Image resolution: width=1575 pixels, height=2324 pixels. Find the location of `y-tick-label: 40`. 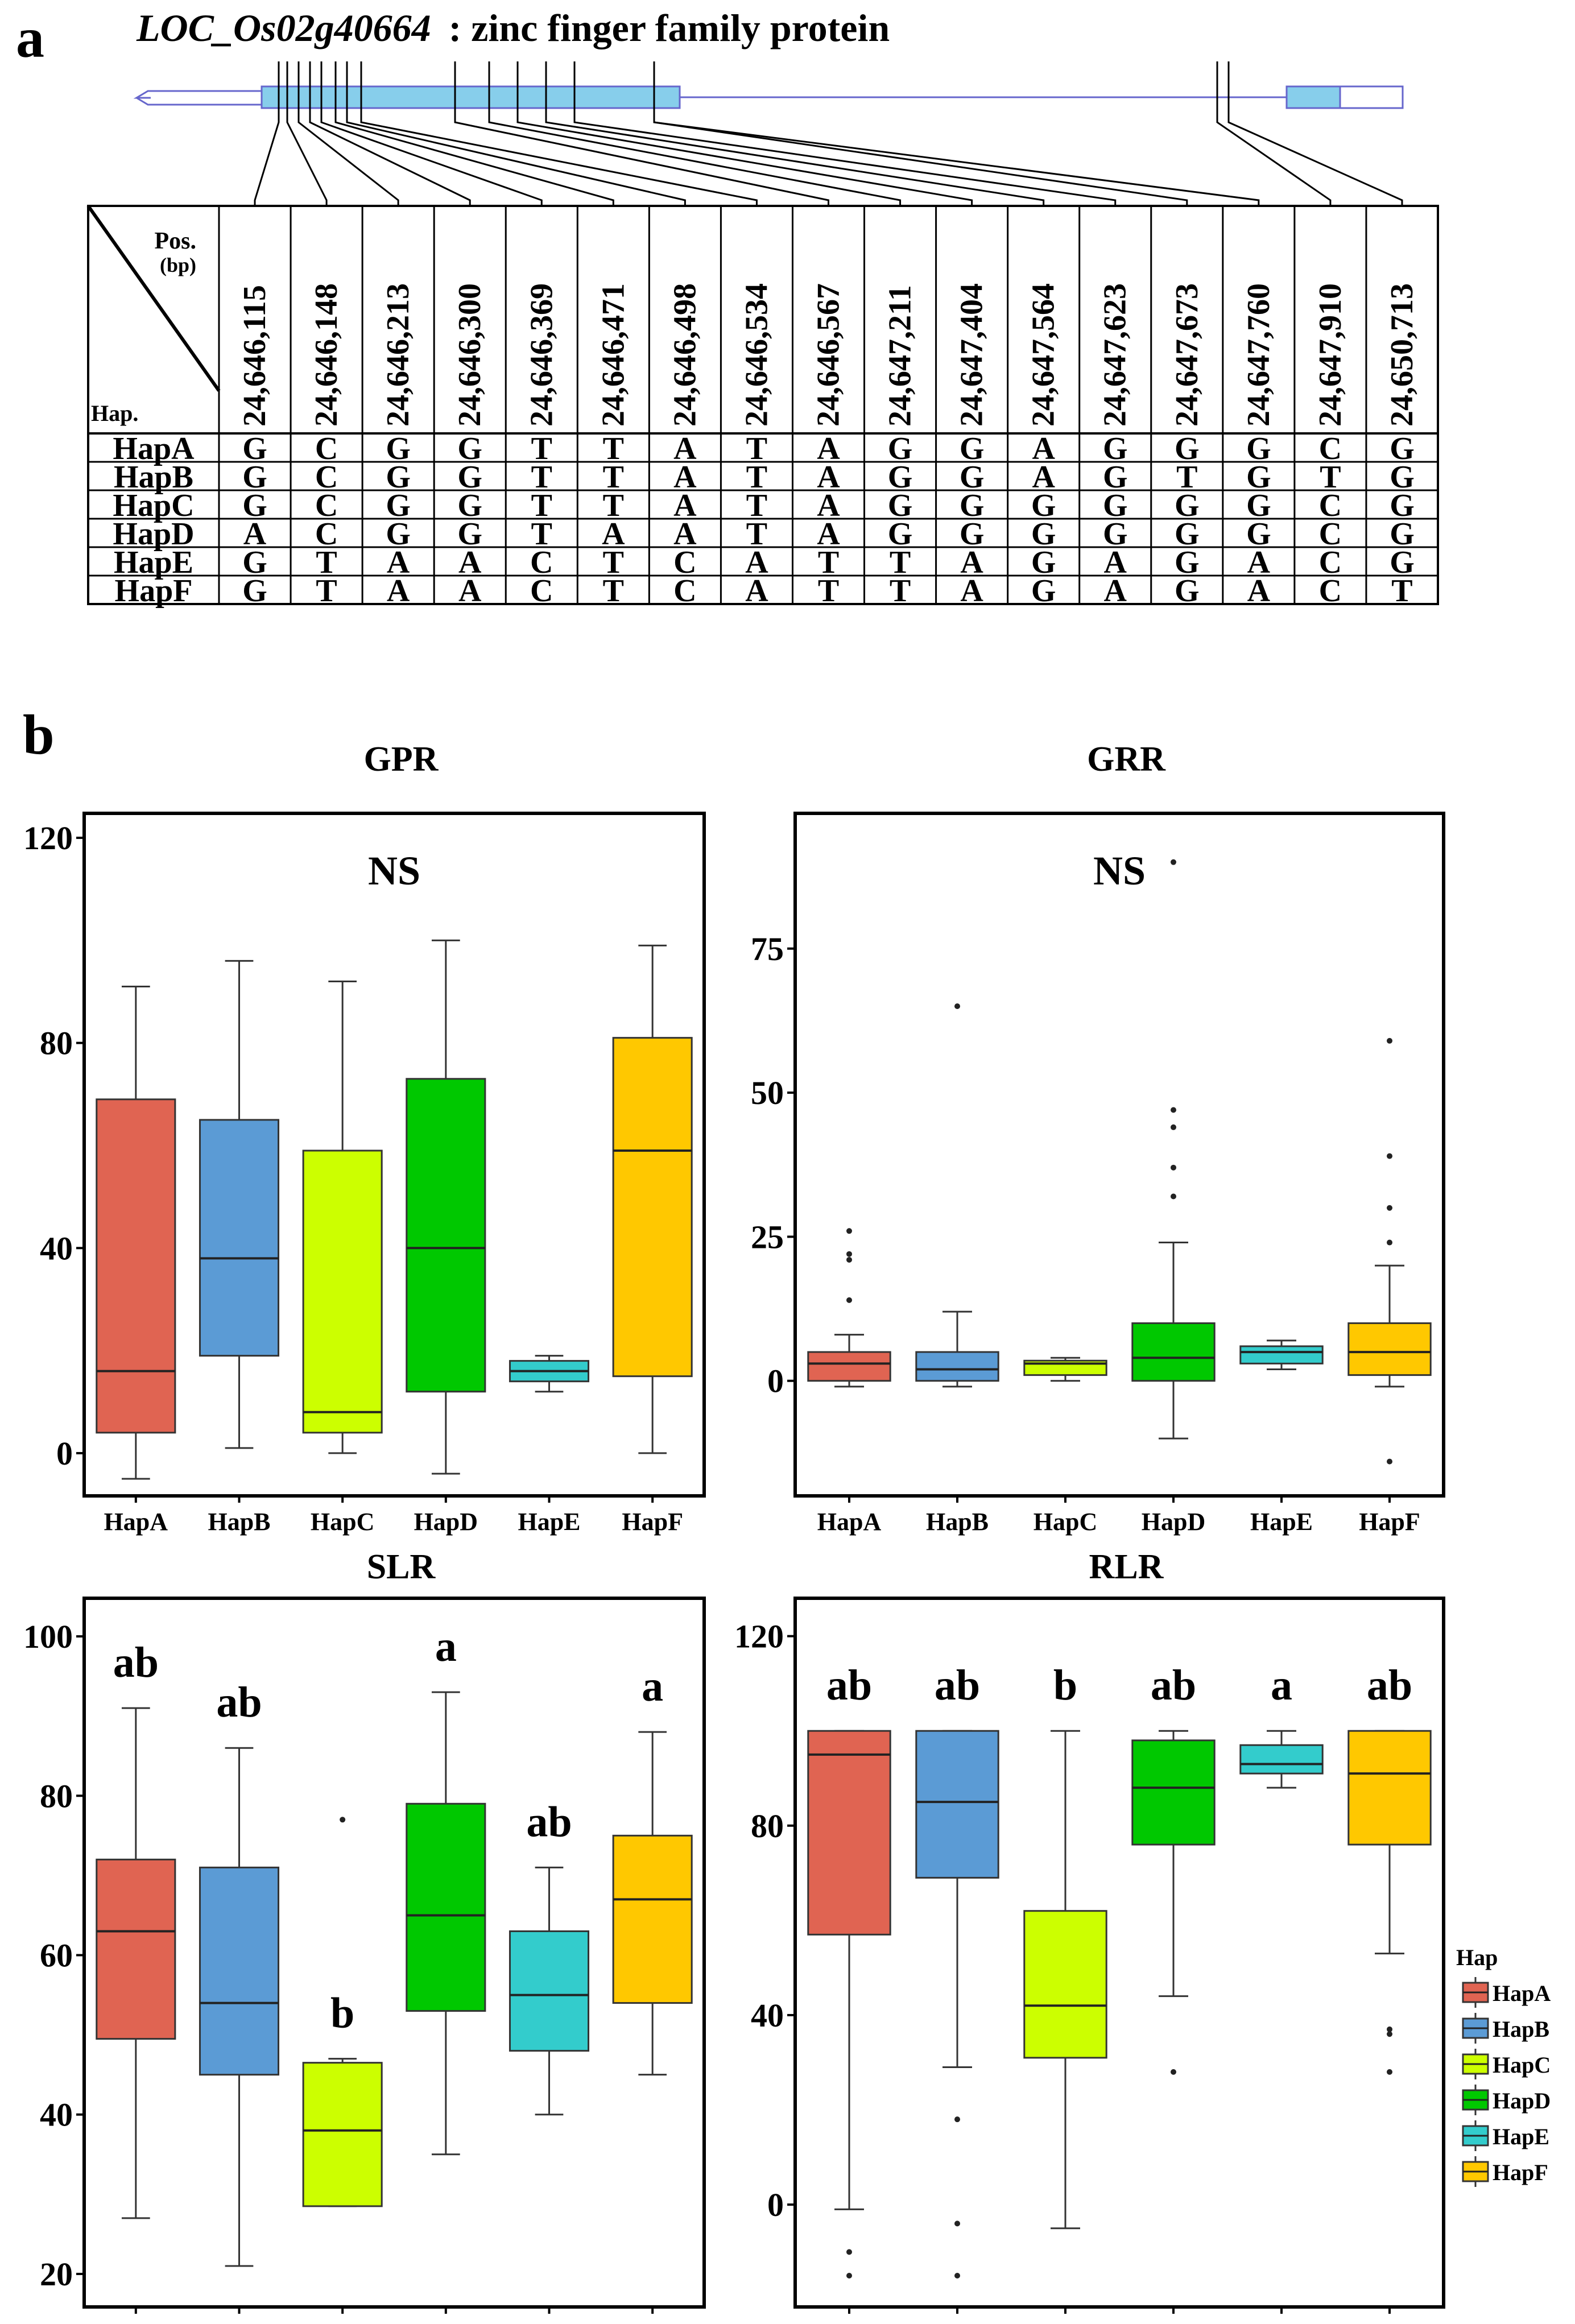

y-tick-label: 40 is located at coordinates (56, 1248).